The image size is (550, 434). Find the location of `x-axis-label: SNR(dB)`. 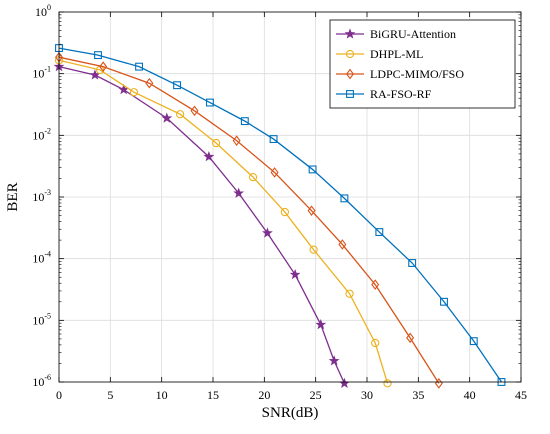

x-axis-label: SNR(dB) is located at coordinates (290, 413).